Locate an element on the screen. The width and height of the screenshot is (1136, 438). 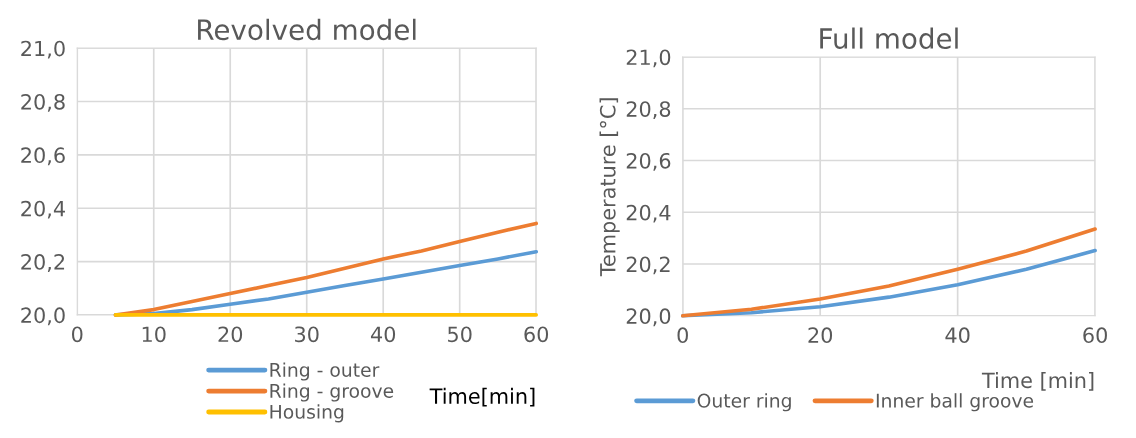
x-tick-label: 50 is located at coordinates (460, 334).